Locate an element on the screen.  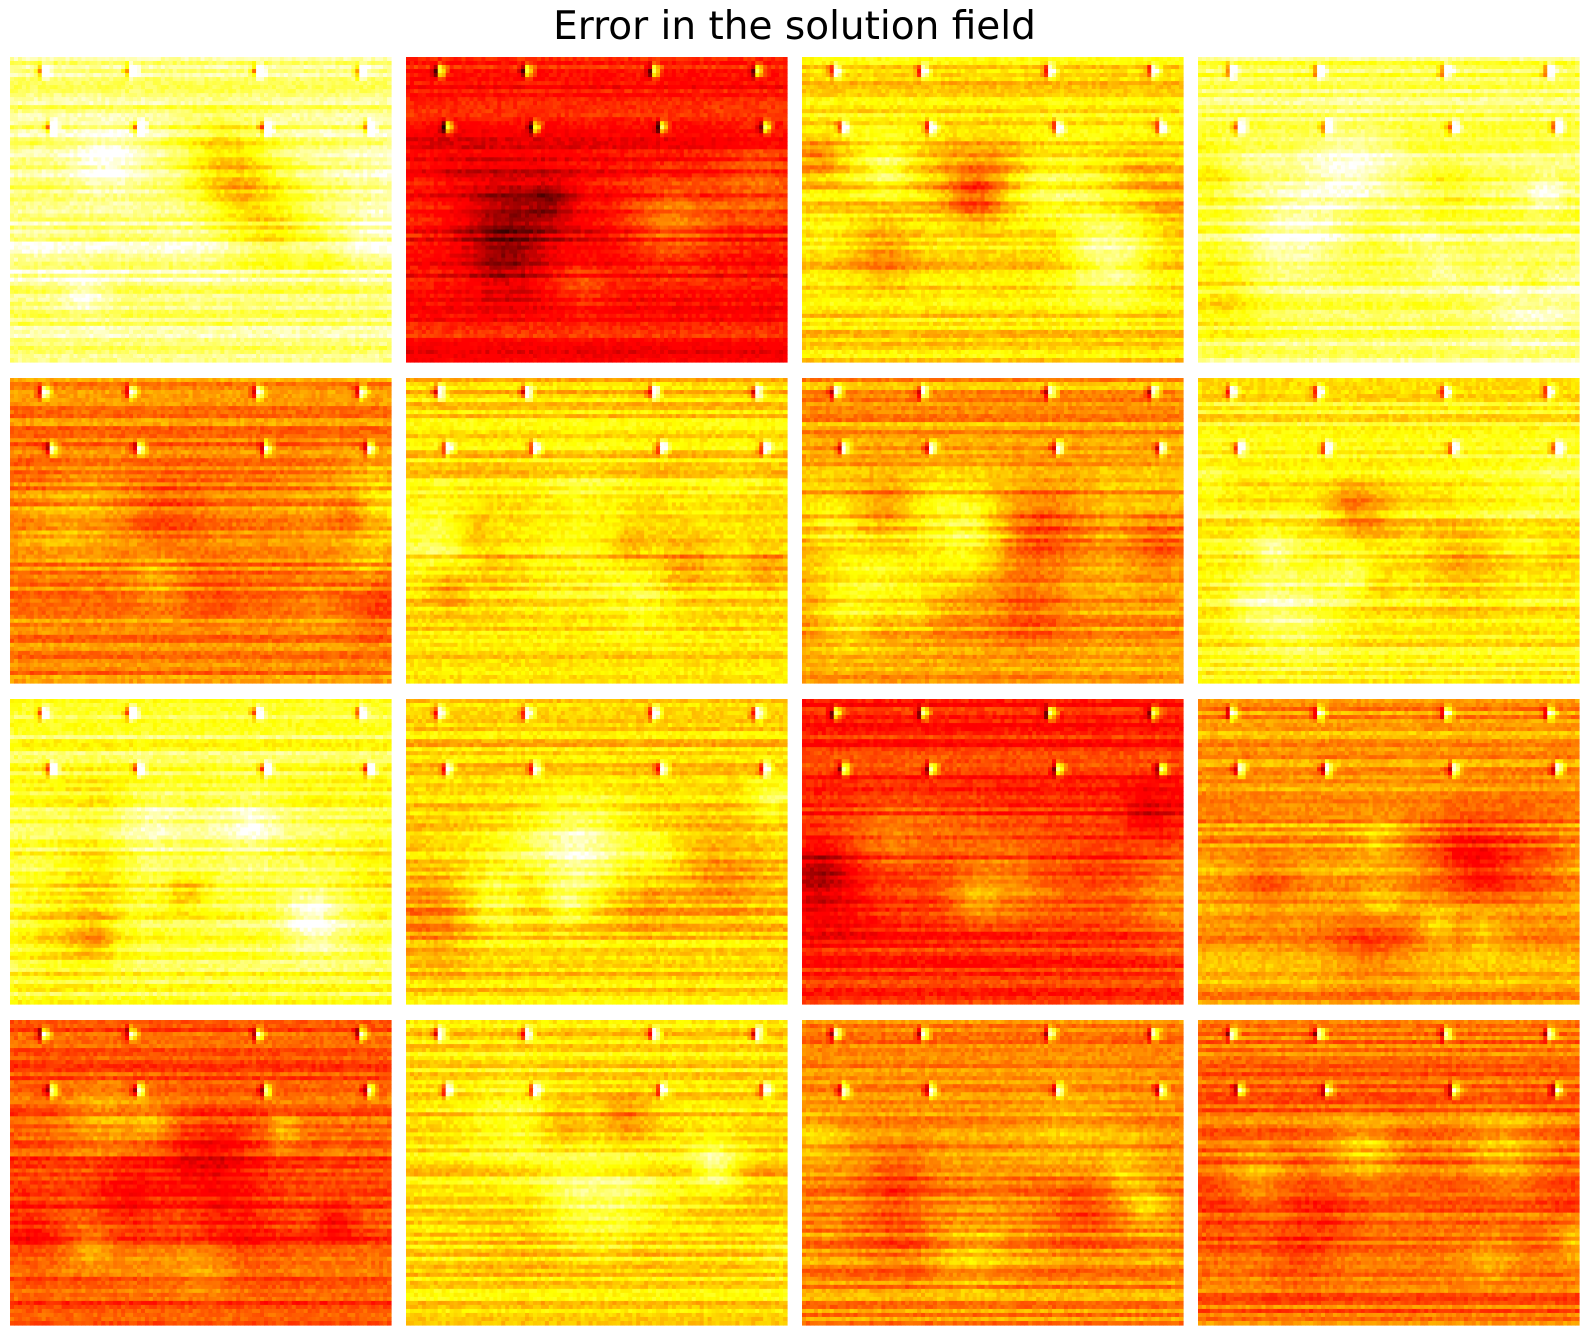
heatmap-panel-r2-c1 is located at coordinates (201, 531).